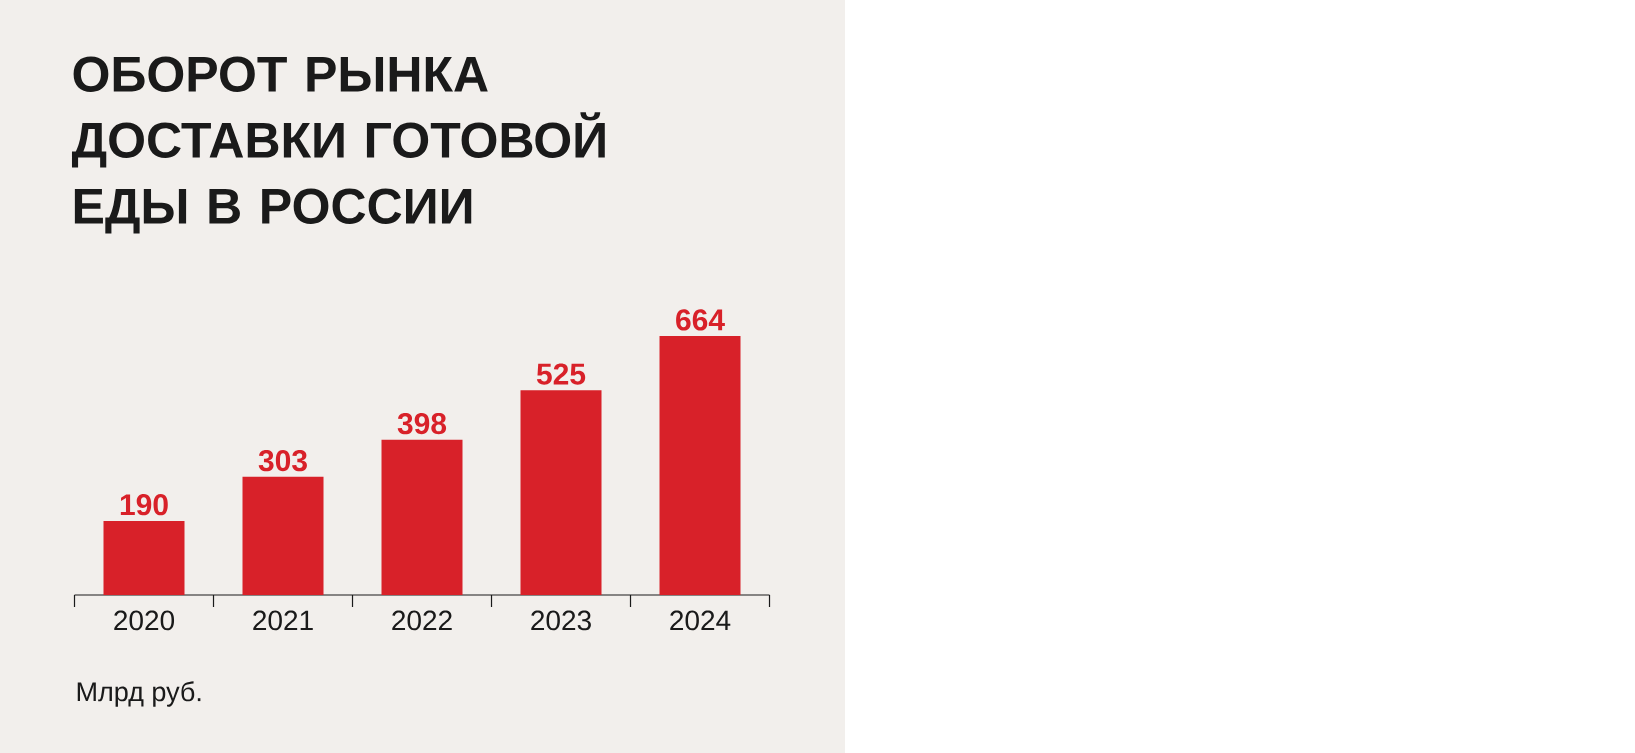  Describe the element at coordinates (700, 320) in the screenshot. I see `data-label: 664` at that location.